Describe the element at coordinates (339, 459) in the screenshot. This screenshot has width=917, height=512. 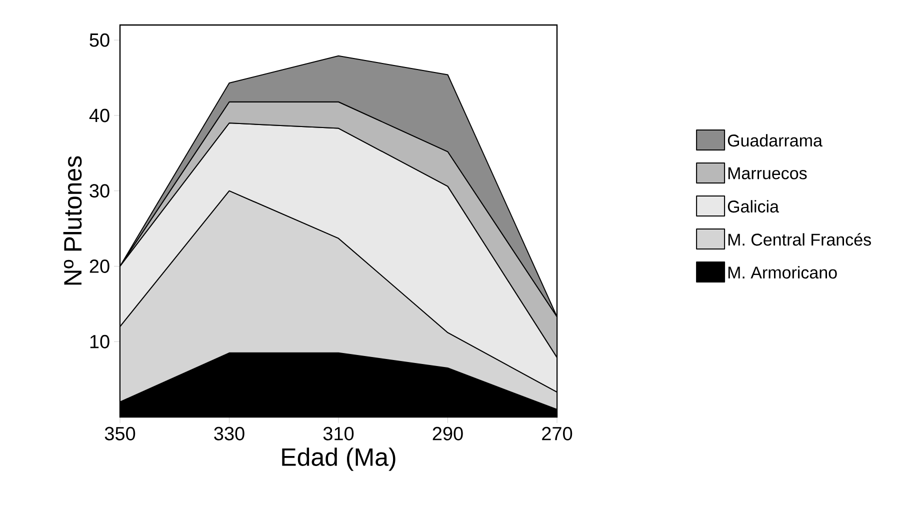
I see `x-axis-title: Edad (Ma)` at that location.